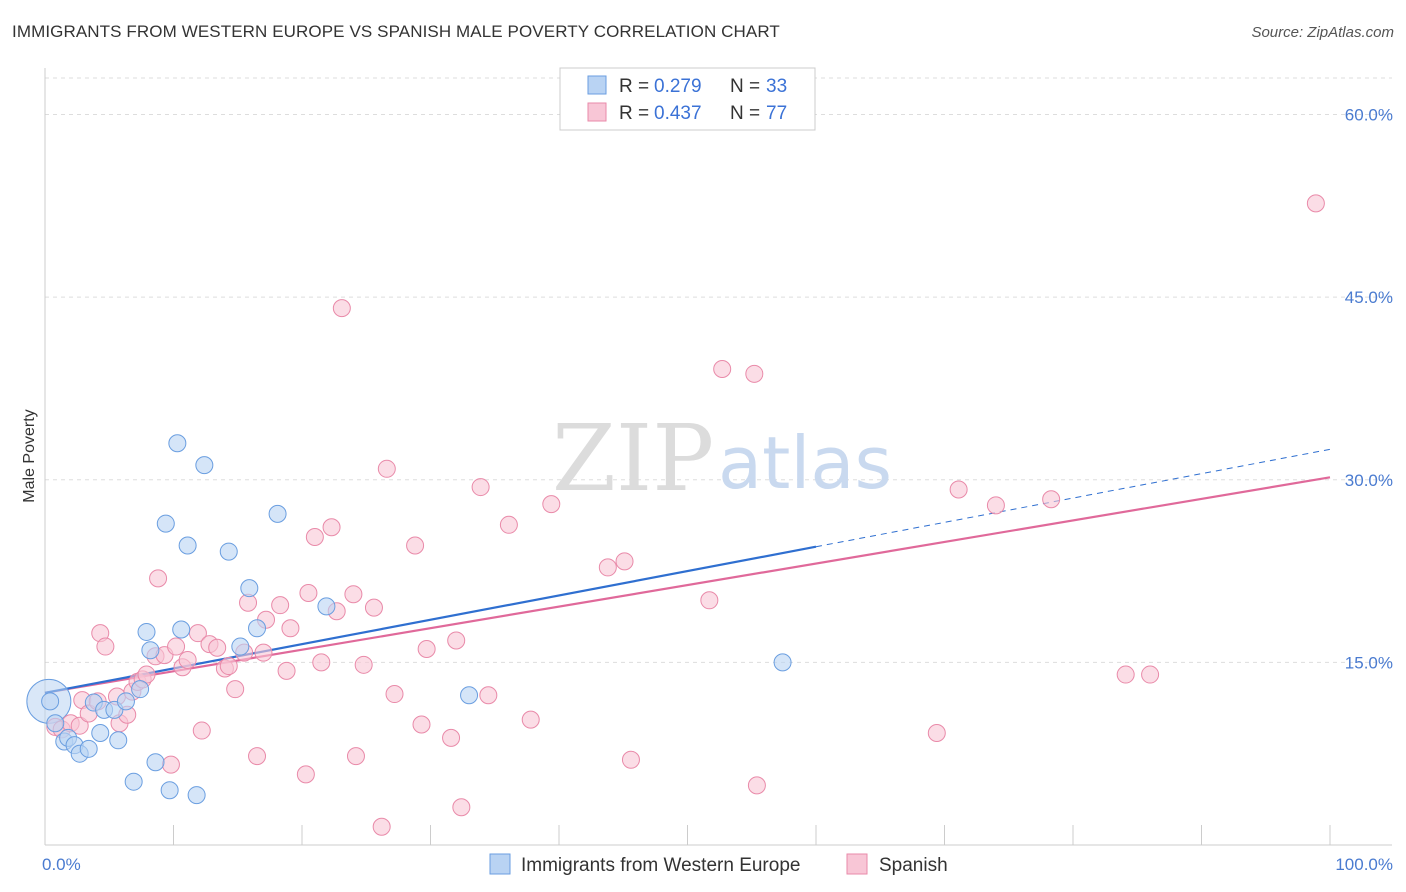 This screenshot has height=892, width=1406. Describe the element at coordinates (1369, 297) in the screenshot. I see `y-tick-label-2: 45.0%` at that location.